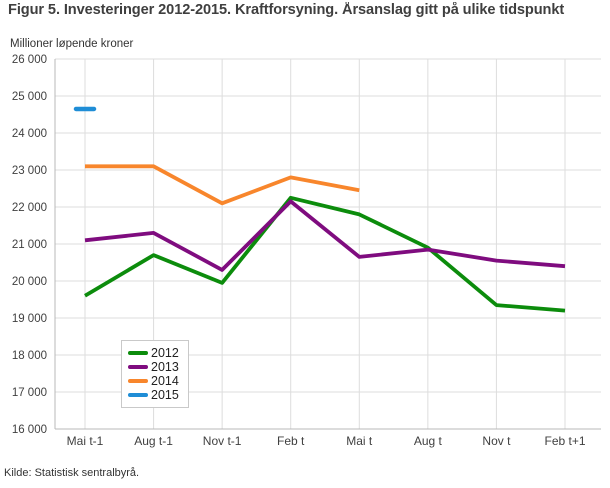  Describe the element at coordinates (29, 282) in the screenshot. I see `y-tick-label: 20 000` at that location.